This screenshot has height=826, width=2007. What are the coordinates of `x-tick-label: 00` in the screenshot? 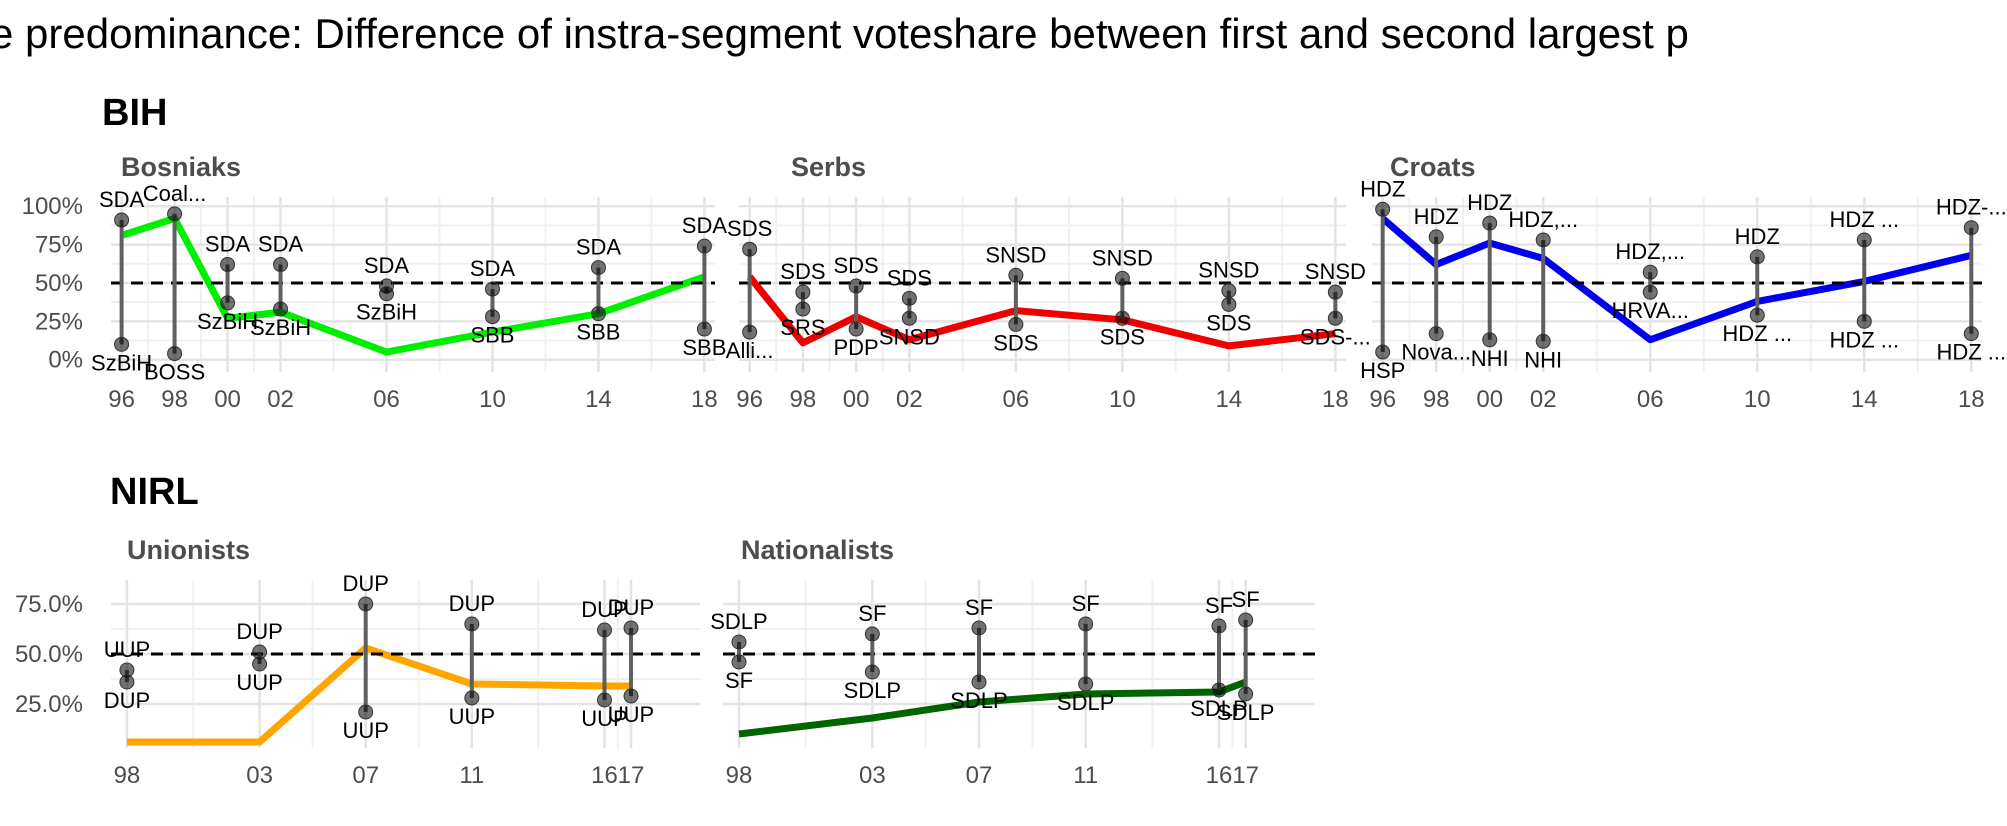 It's located at (1489, 399).